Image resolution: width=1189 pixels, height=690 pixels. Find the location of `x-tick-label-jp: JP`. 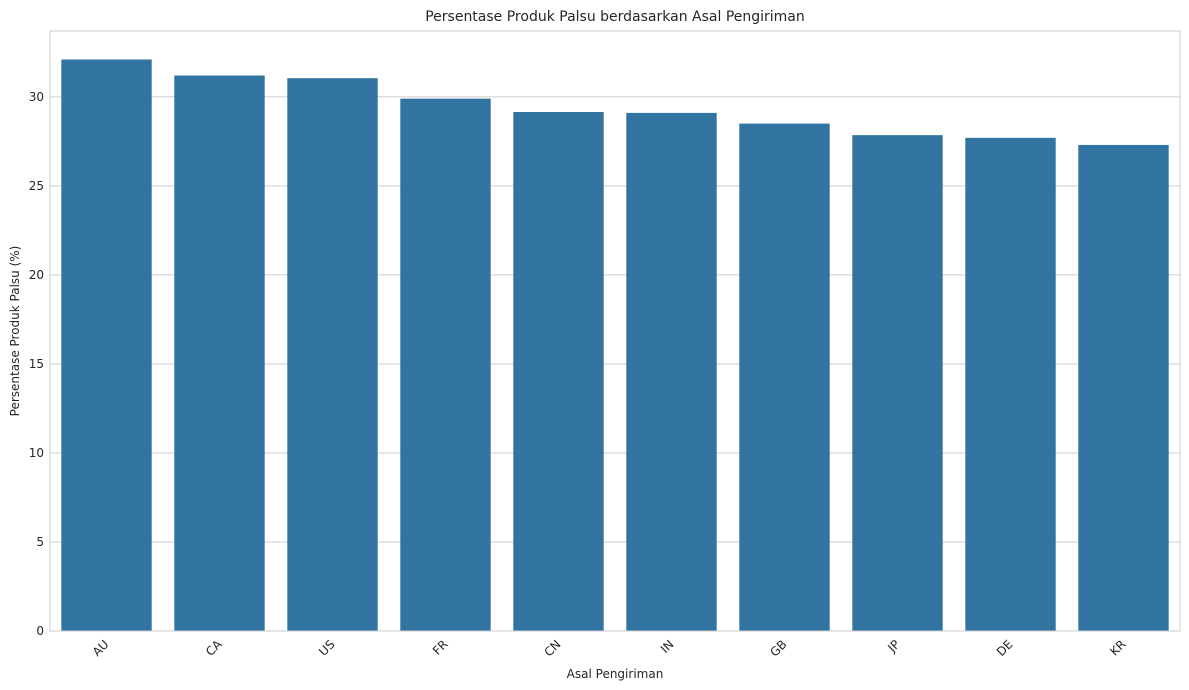

x-tick-label-jp: JP is located at coordinates (893, 646).